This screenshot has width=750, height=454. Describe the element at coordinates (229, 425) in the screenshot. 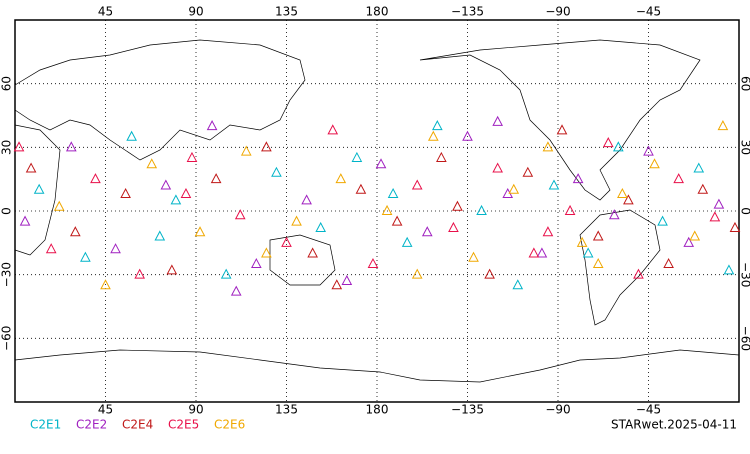

I see `legend-label: C2E6` at that location.